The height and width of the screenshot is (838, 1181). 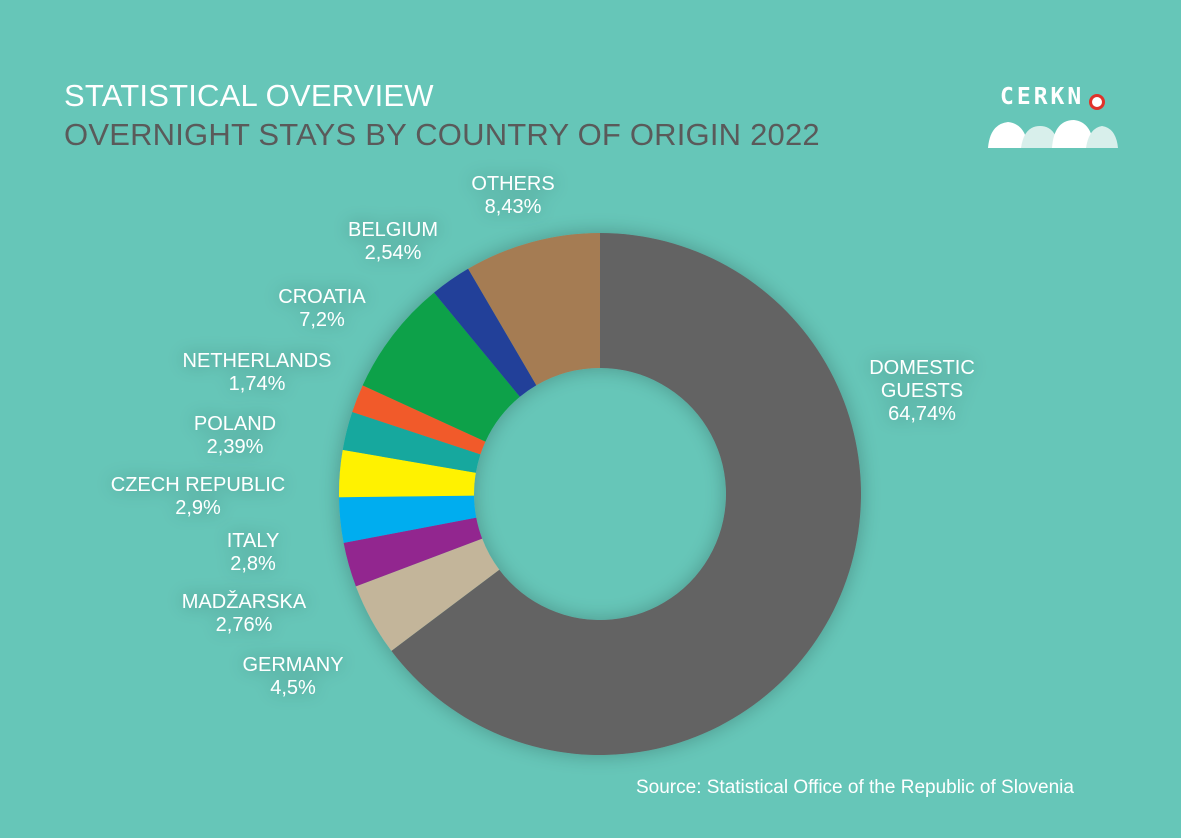 What do you see at coordinates (322, 308) in the screenshot?
I see `slice-label: CROATIA 7,2%` at bounding box center [322, 308].